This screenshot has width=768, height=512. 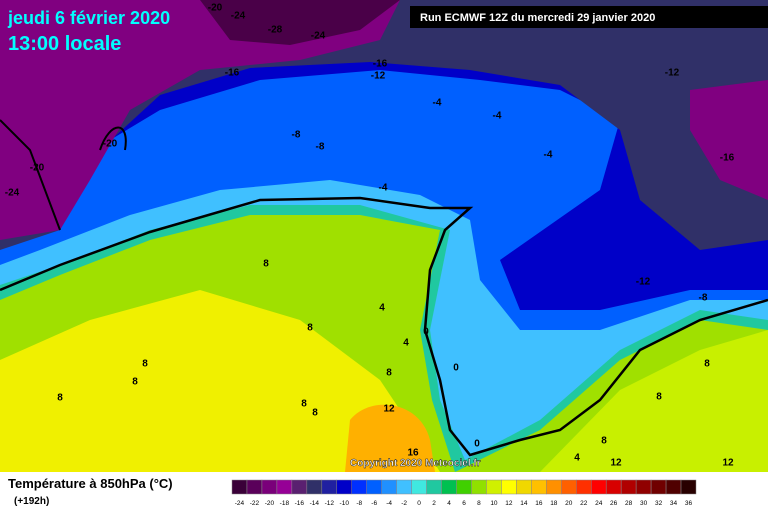 What do you see at coordinates (449, 503) in the screenshot?
I see `scale-label: 4` at bounding box center [449, 503].